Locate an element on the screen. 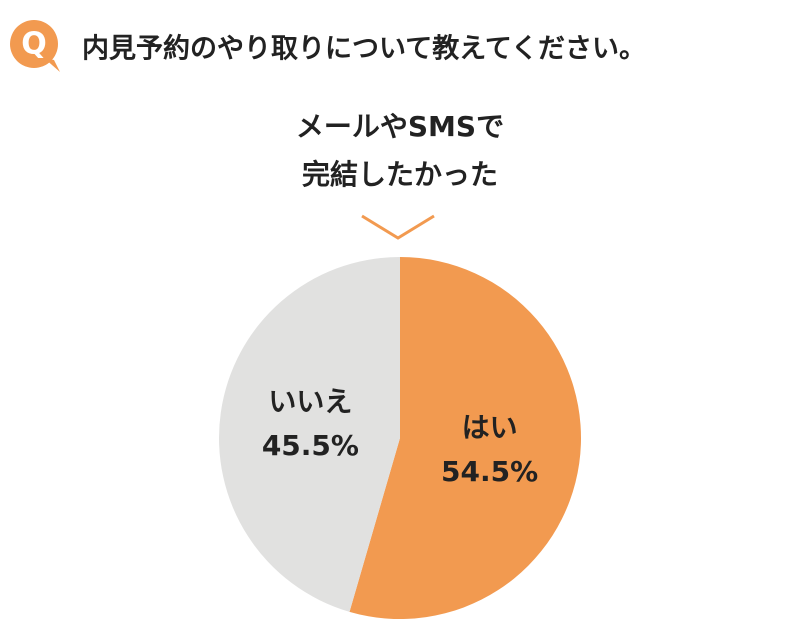 The image size is (805, 622). chart-title: 内見予約のやり取りについて教えてください。 is located at coordinates (364, 49).